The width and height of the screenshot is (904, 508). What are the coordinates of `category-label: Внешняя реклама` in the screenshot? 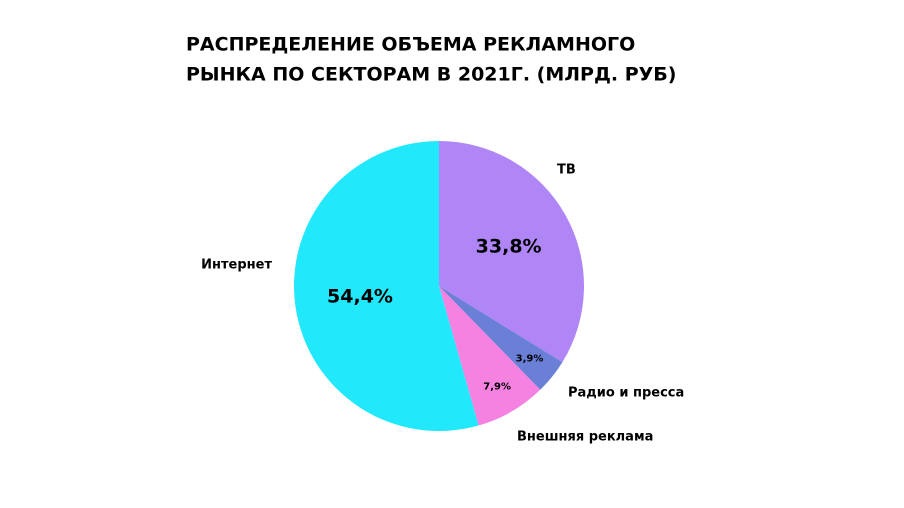 It's located at (585, 437).